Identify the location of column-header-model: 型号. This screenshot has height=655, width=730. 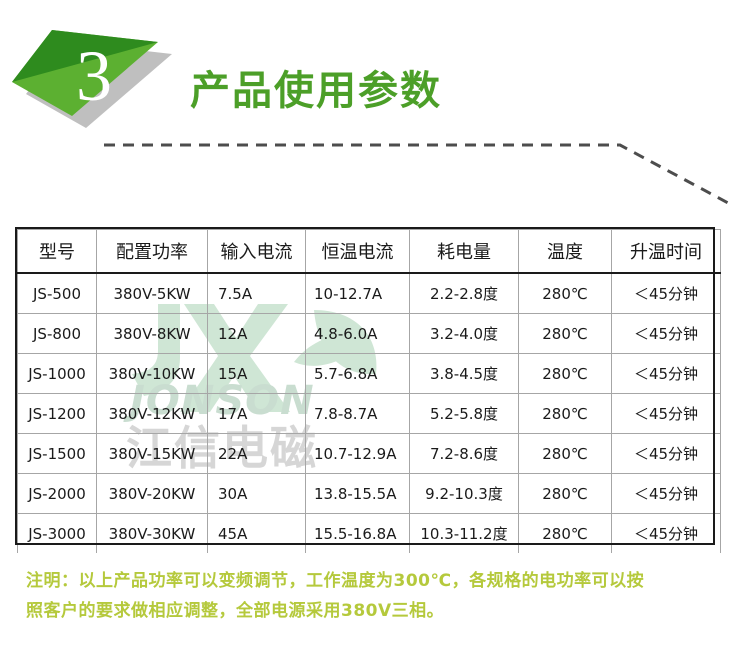
(57, 251).